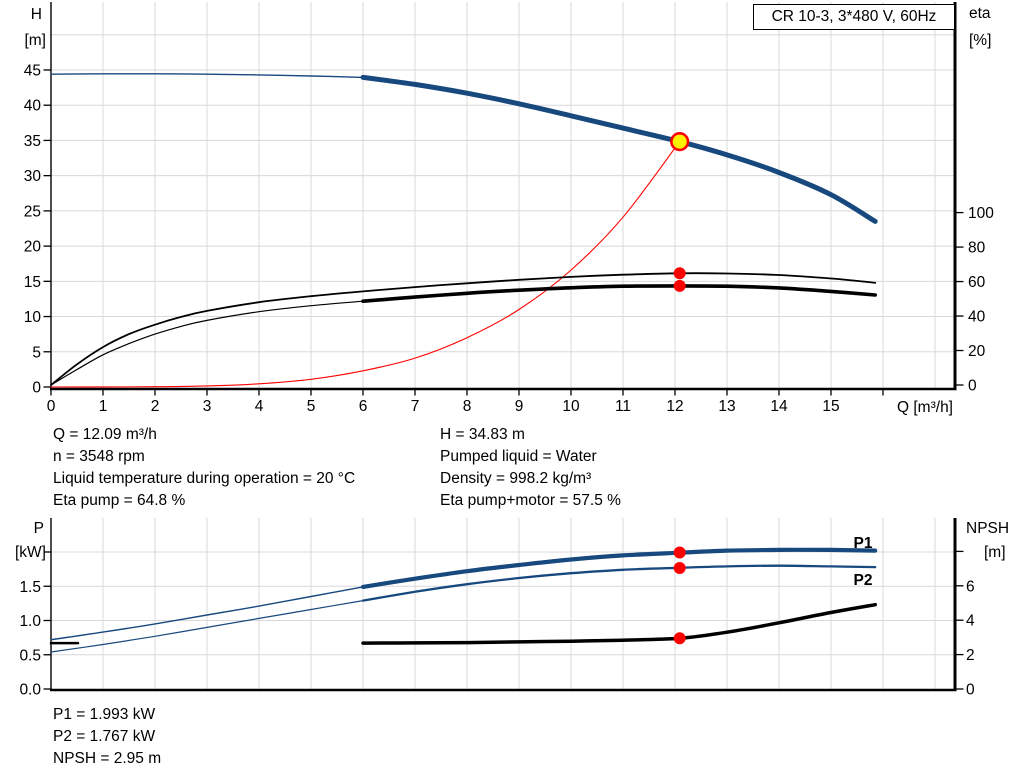  Describe the element at coordinates (970, 690) in the screenshot. I see `npsh-tick-label: 0` at that location.